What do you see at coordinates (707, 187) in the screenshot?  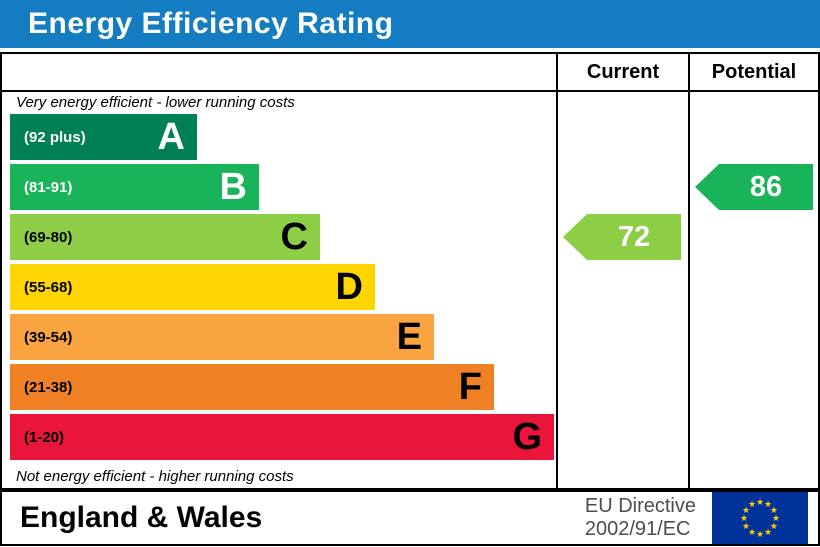 I see `potential-arrow-tip` at bounding box center [707, 187].